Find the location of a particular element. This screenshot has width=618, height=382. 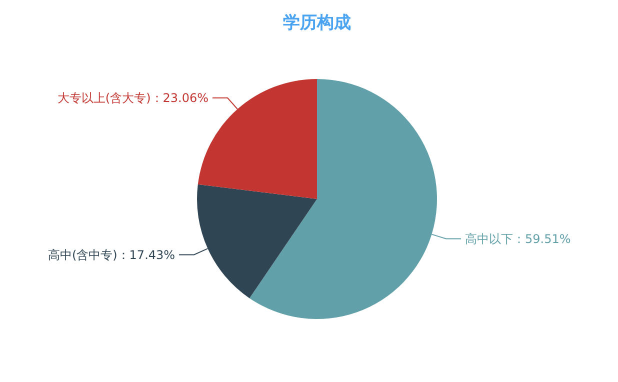

slice-label: 高中(含中专)：17.43% is located at coordinates (112, 255).